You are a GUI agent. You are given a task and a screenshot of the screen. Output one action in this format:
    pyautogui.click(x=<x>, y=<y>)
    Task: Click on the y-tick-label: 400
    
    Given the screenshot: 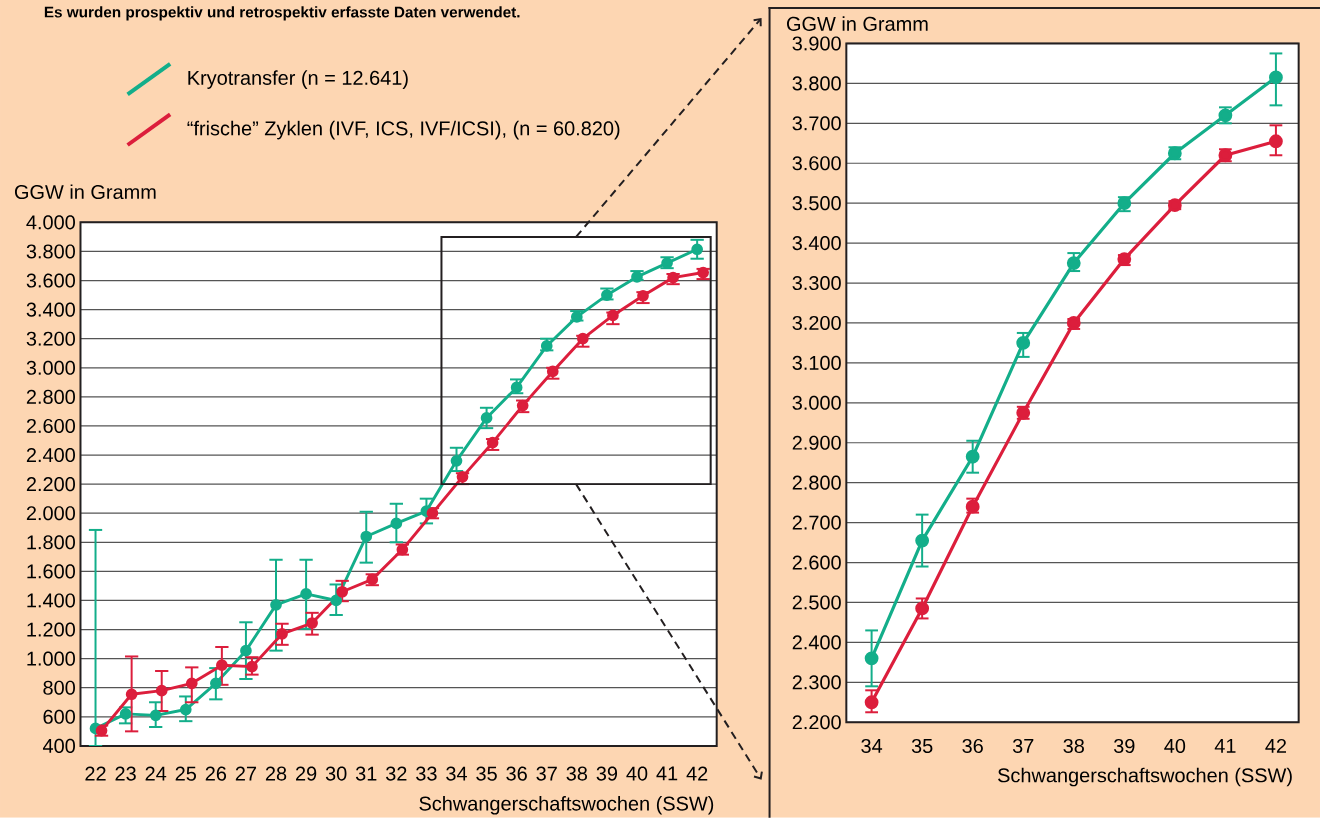 What is the action you would take?
    pyautogui.click(x=58, y=746)
    